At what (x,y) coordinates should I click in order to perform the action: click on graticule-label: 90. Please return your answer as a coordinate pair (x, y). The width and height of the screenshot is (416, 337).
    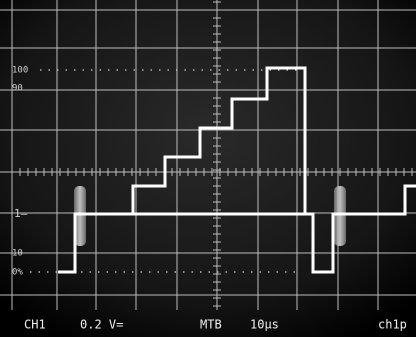
    Looking at the image, I should click on (17, 89).